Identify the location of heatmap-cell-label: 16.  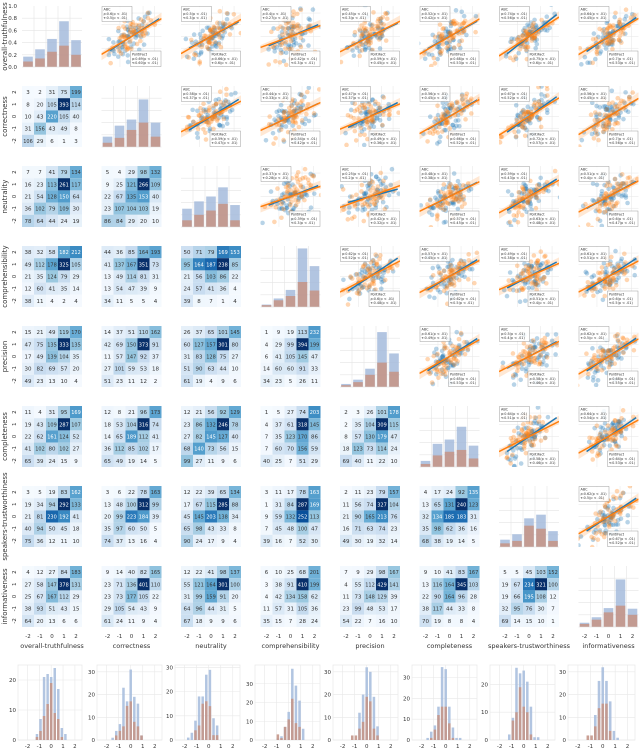
(346, 530).